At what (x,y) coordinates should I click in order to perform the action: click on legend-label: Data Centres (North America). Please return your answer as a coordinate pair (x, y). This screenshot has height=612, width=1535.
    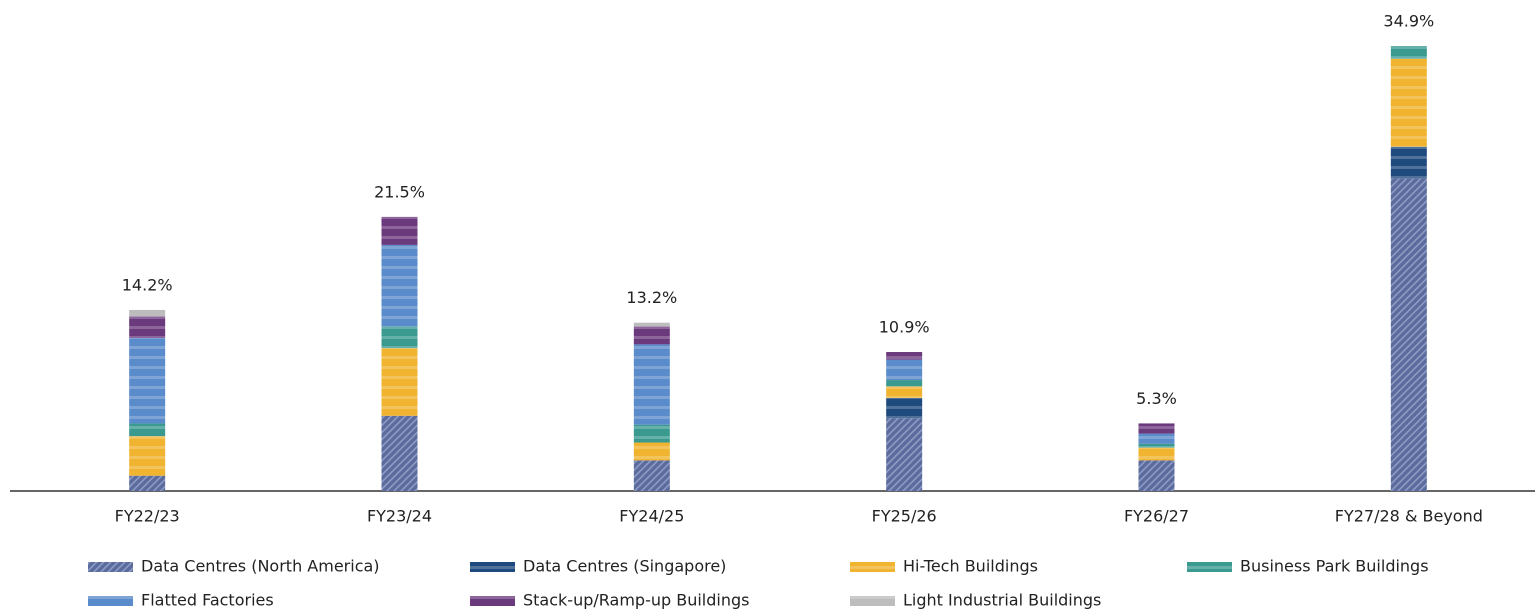
    Looking at the image, I should click on (260, 566).